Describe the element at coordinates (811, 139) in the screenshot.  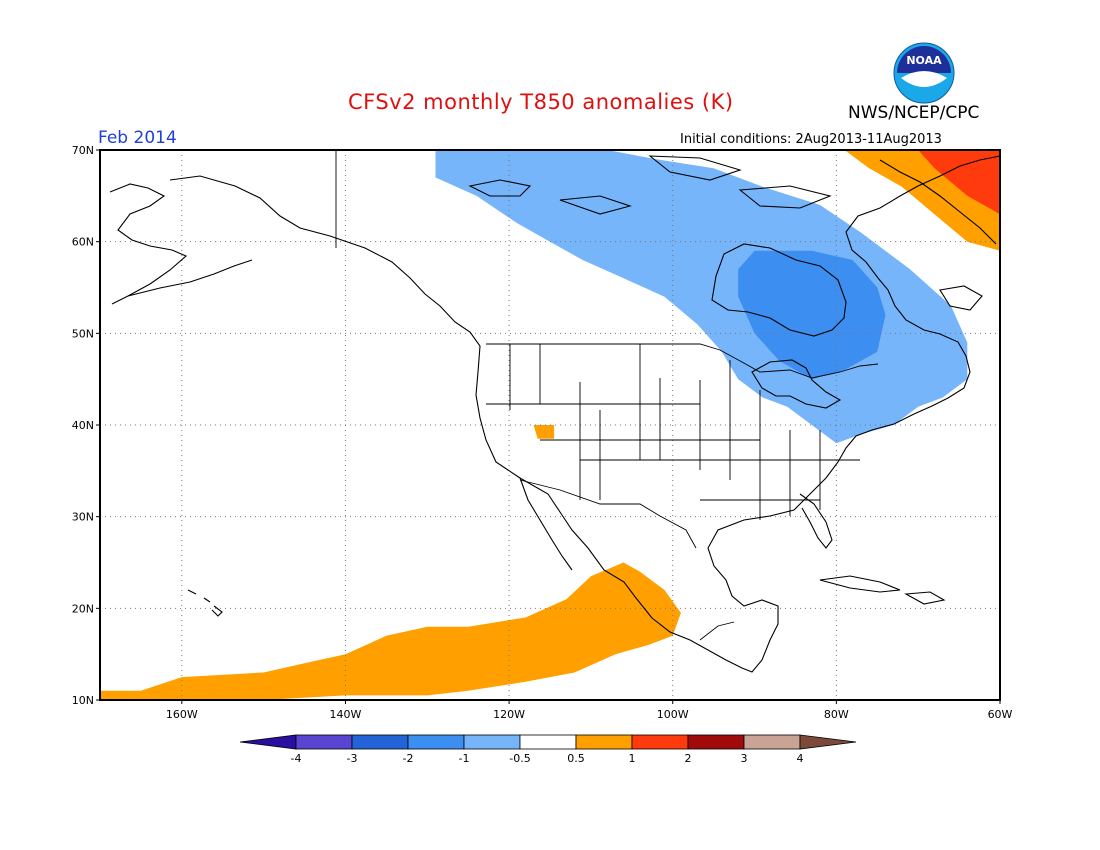
I see `initial-conditions: Initial conditions: 2Aug2013-11Aug2013` at that location.